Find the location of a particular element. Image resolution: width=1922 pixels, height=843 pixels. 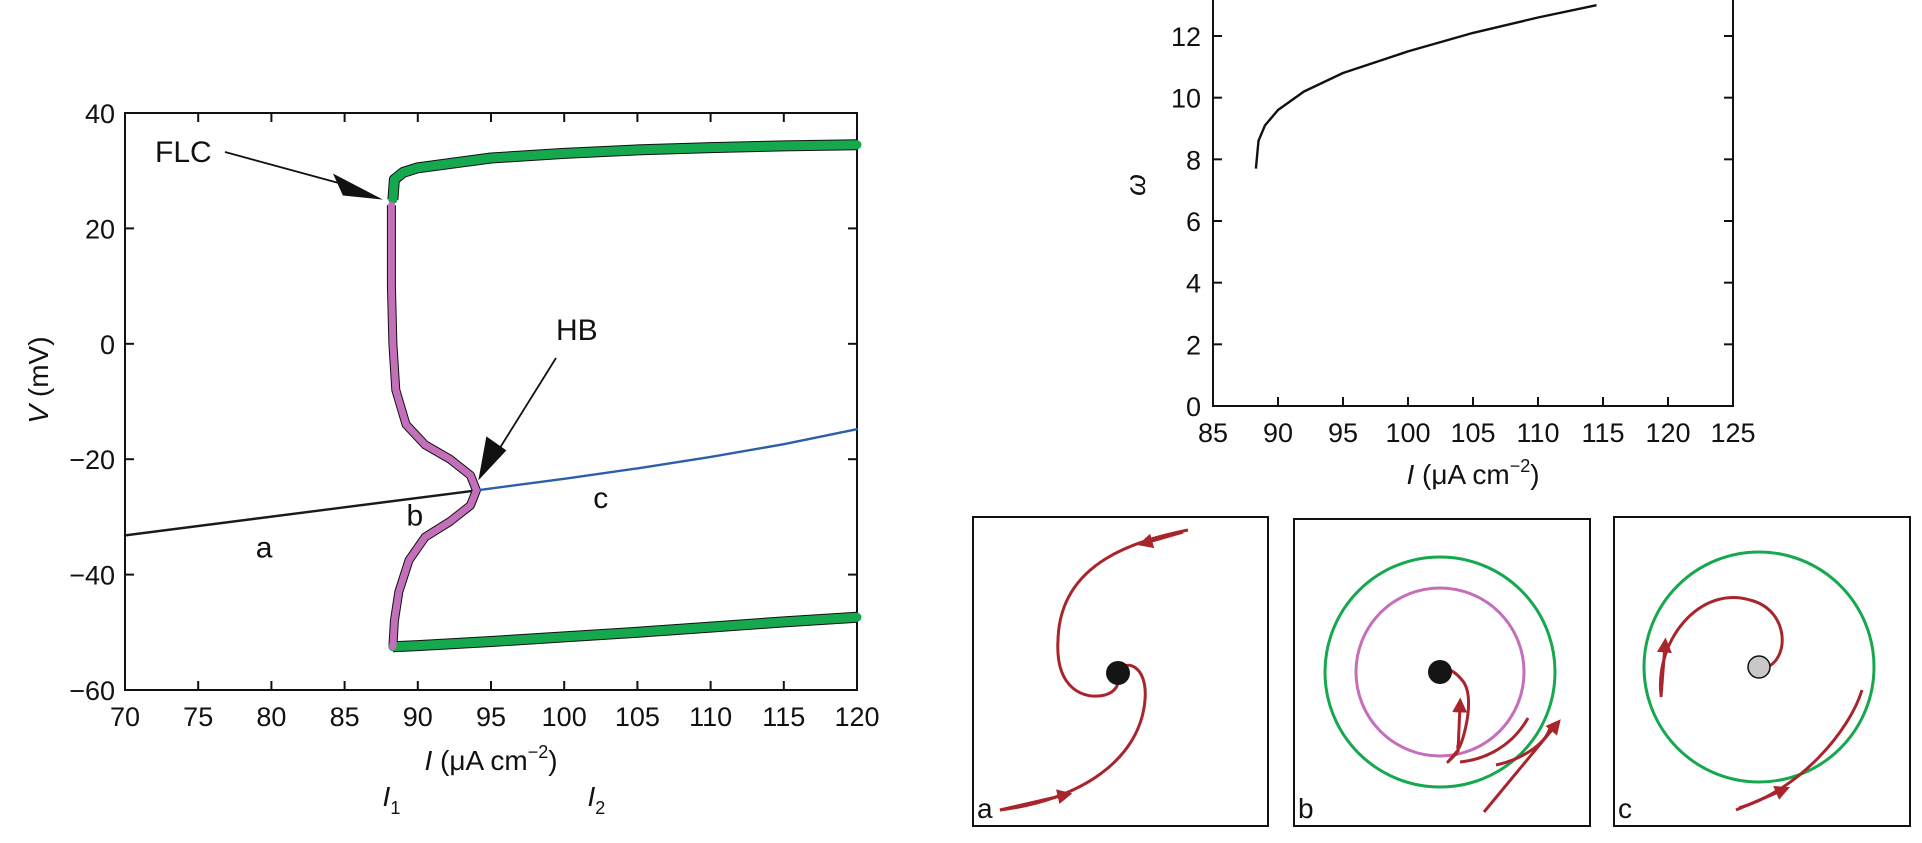

stable-limit-cycle-b is located at coordinates (1440, 672).